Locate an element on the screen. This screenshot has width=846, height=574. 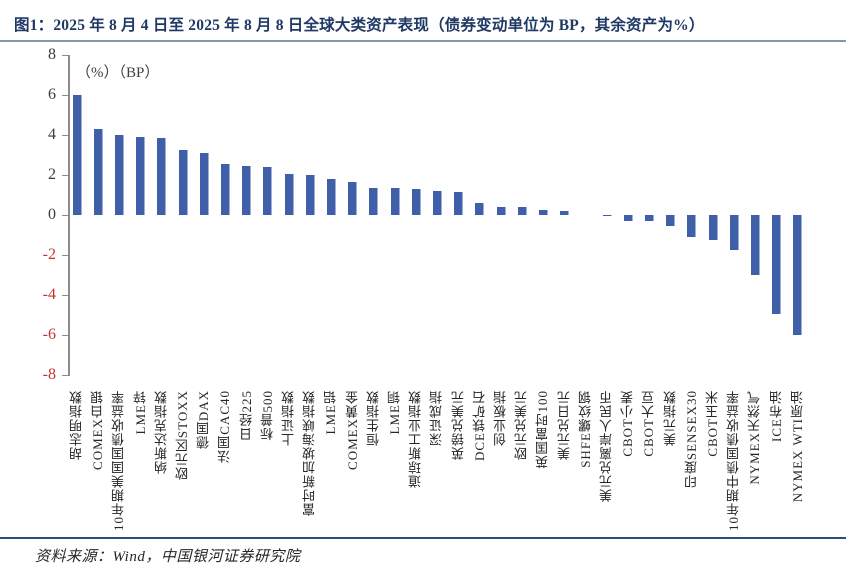
x-axis-label: 英镑兑美元 is located at coordinates (458, 425).